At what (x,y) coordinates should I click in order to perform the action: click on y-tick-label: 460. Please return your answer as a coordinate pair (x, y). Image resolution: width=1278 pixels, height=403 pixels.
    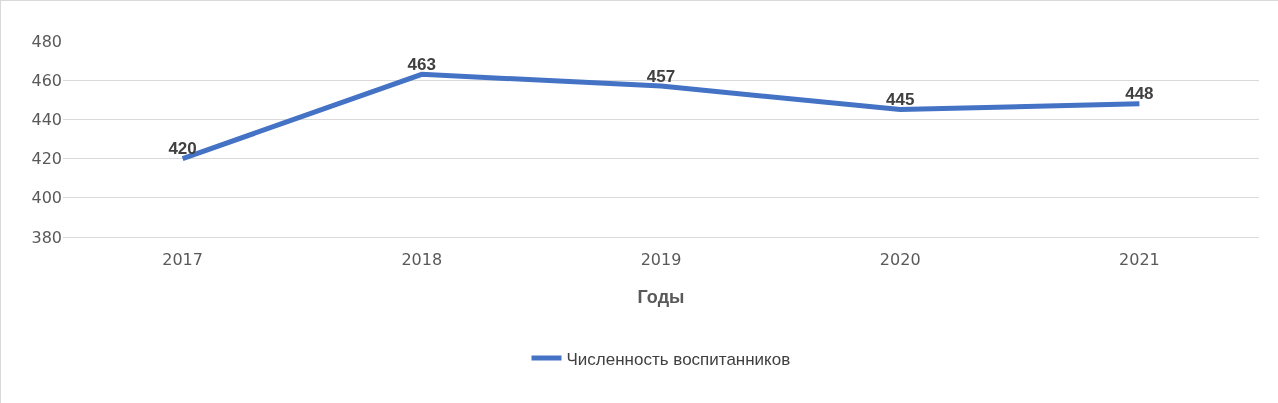
    Looking at the image, I should click on (46, 80).